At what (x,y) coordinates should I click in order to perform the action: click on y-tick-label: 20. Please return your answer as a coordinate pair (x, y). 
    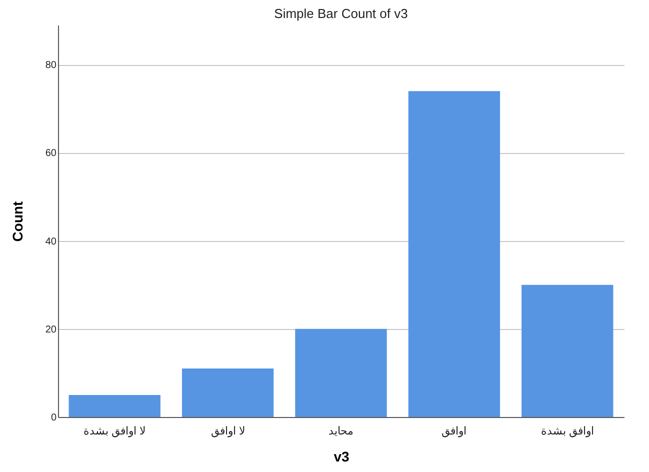
    Looking at the image, I should click on (51, 330).